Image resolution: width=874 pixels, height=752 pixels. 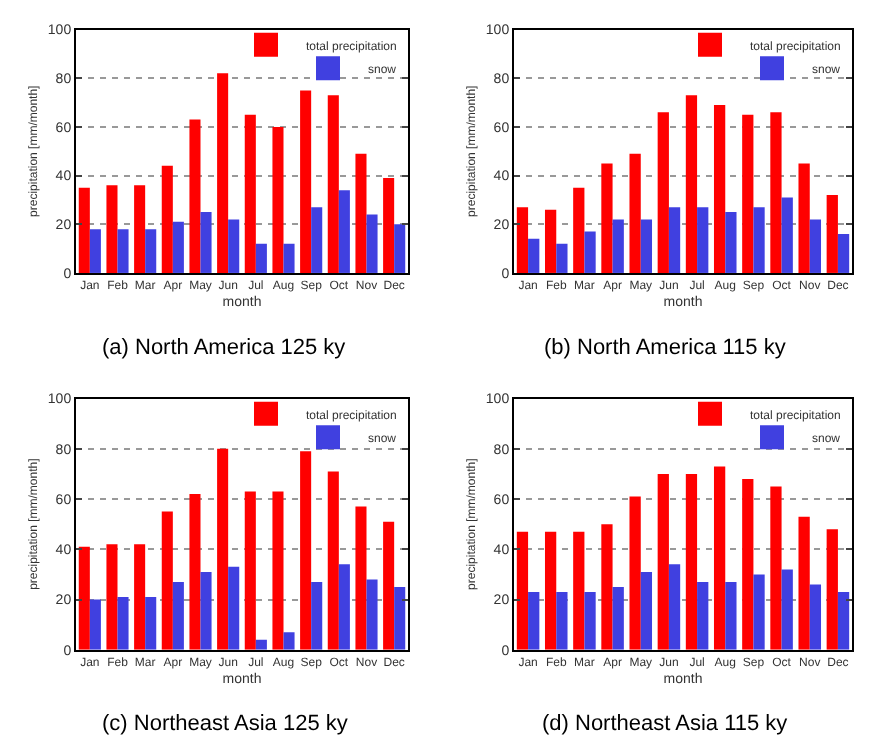 I want to click on text: (b) North America 115 ky, so click(x=665, y=348).